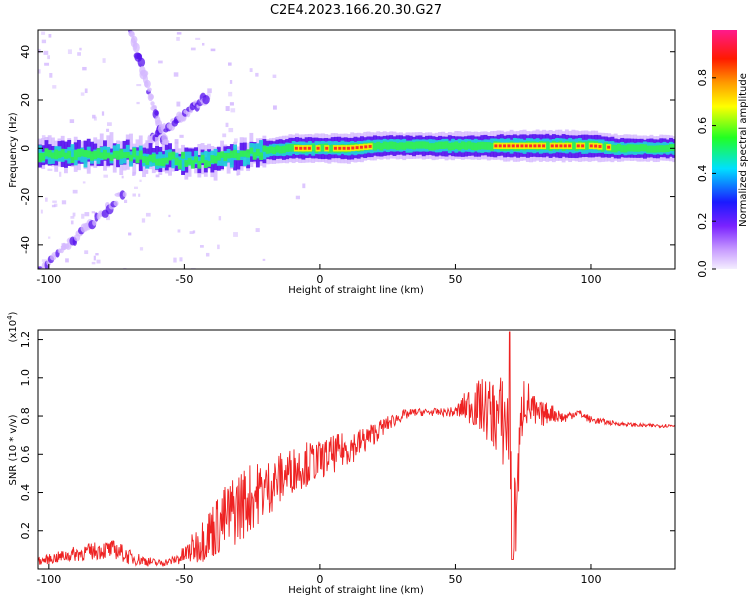 The image size is (750, 600). What do you see at coordinates (13, 449) in the screenshot?
I see `snr-ylabel: SNR (10 * v/v)` at bounding box center [13, 449].